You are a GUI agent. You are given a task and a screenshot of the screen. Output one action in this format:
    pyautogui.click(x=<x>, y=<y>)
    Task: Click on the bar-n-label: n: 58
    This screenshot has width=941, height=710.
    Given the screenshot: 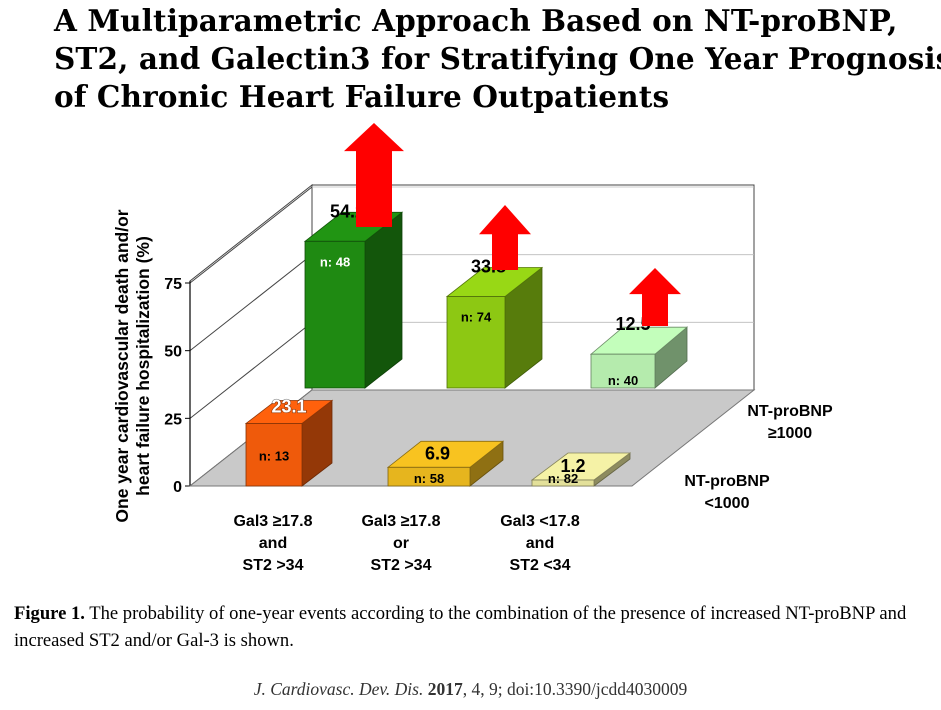 What is the action you would take?
    pyautogui.click(x=429, y=478)
    